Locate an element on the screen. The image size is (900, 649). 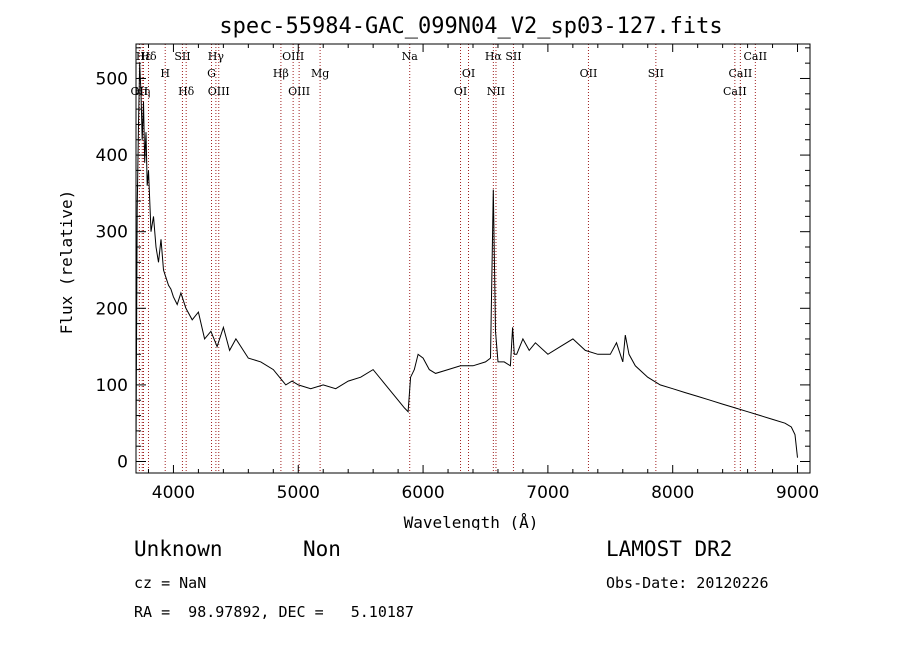
spectral-line-label: Mg is located at coordinates (320, 73).